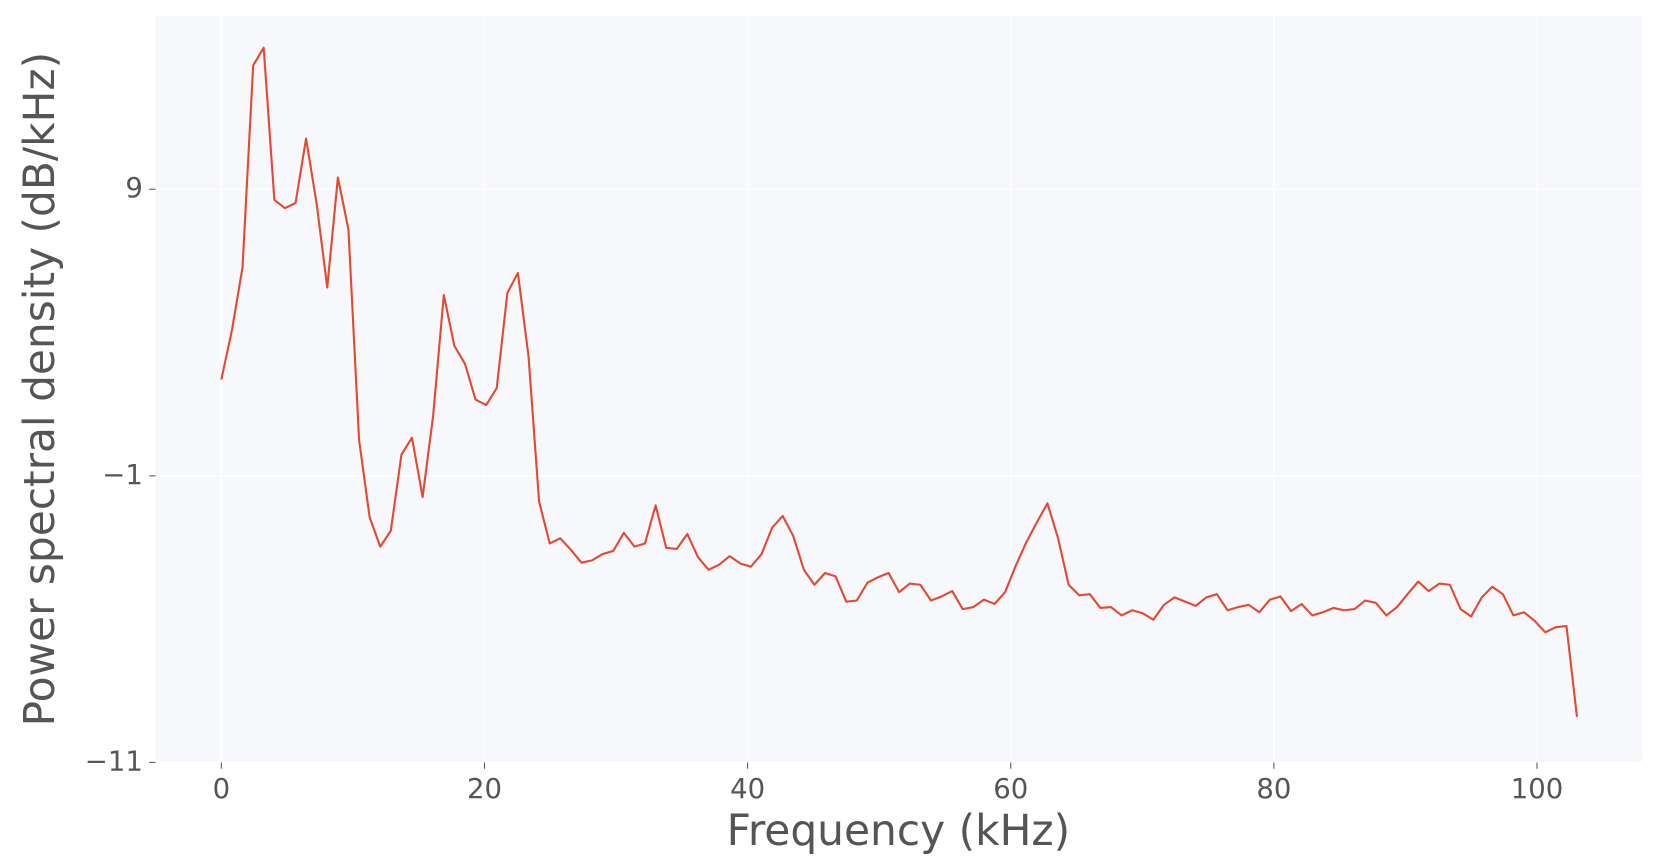 This screenshot has width=1656, height=865. Describe the element at coordinates (134, 188) in the screenshot. I see `y-tick-label: 9` at that location.